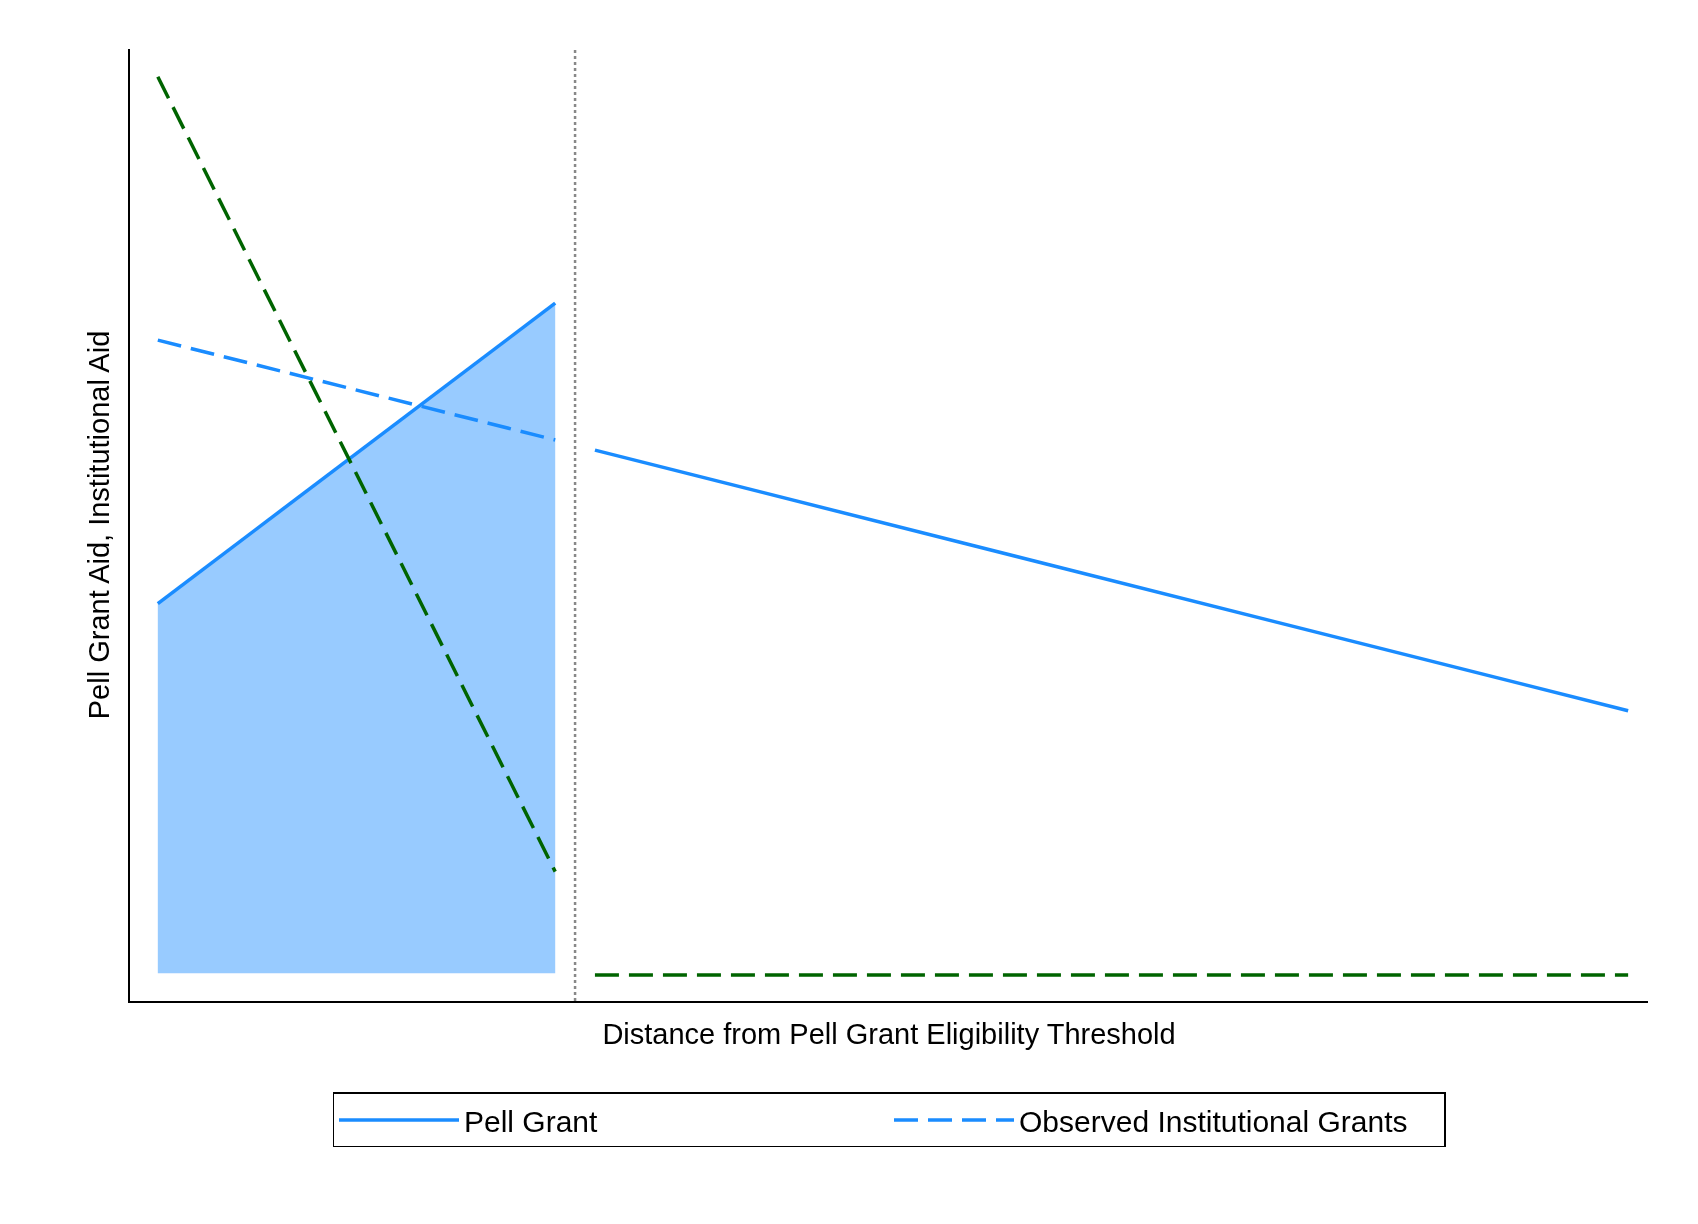  What do you see at coordinates (1213, 1121) in the screenshot?
I see `legend-label: Observed Institutional Grants` at bounding box center [1213, 1121].